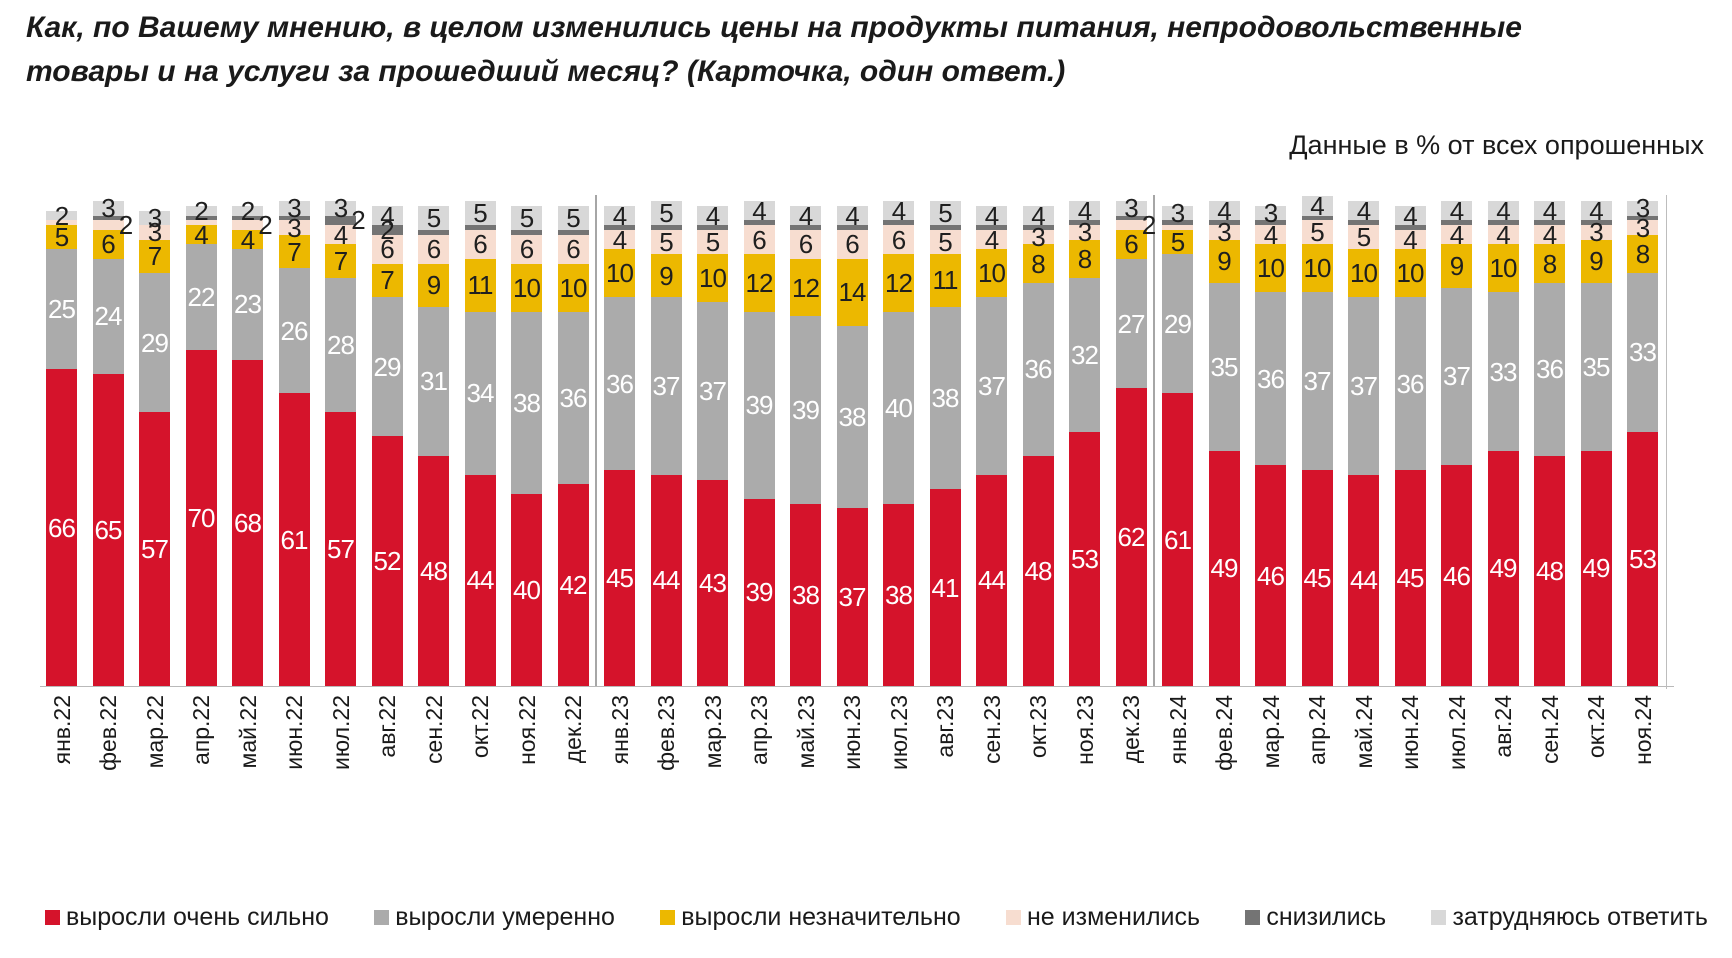 The image size is (1732, 958). What do you see at coordinates (1114, 916) in the screenshot?
I see `legend-label: не изменились` at bounding box center [1114, 916].